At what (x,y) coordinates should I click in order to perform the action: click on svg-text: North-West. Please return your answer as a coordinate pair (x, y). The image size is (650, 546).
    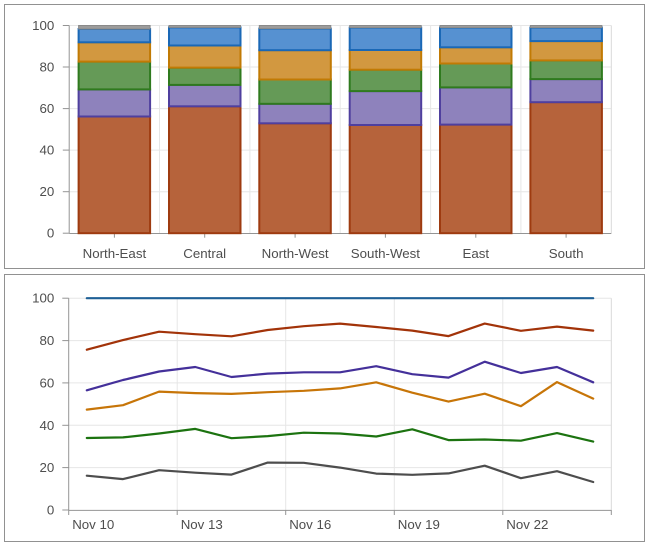
    Looking at the image, I should click on (295, 253).